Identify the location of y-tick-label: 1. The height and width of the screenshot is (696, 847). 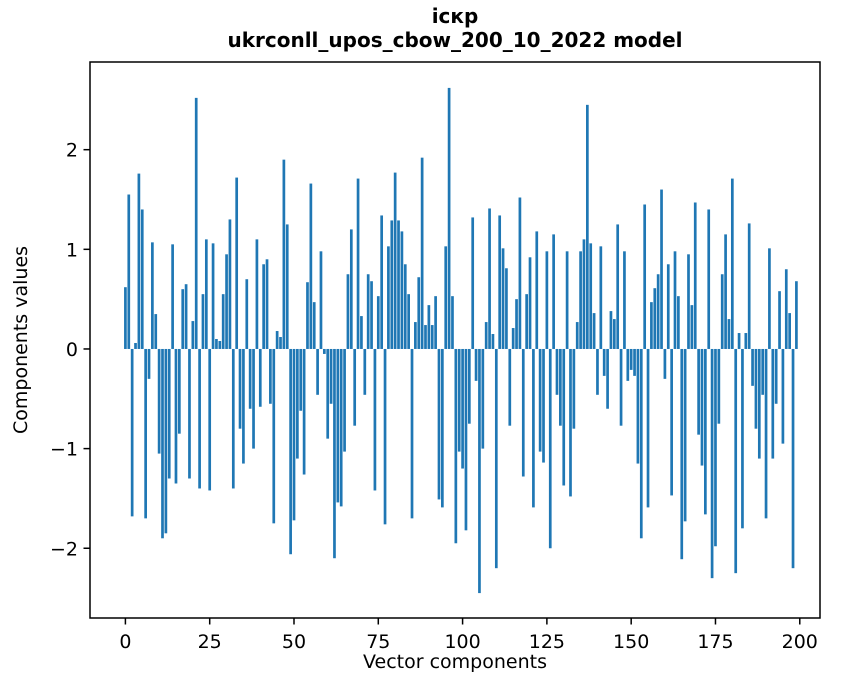
(72, 250).